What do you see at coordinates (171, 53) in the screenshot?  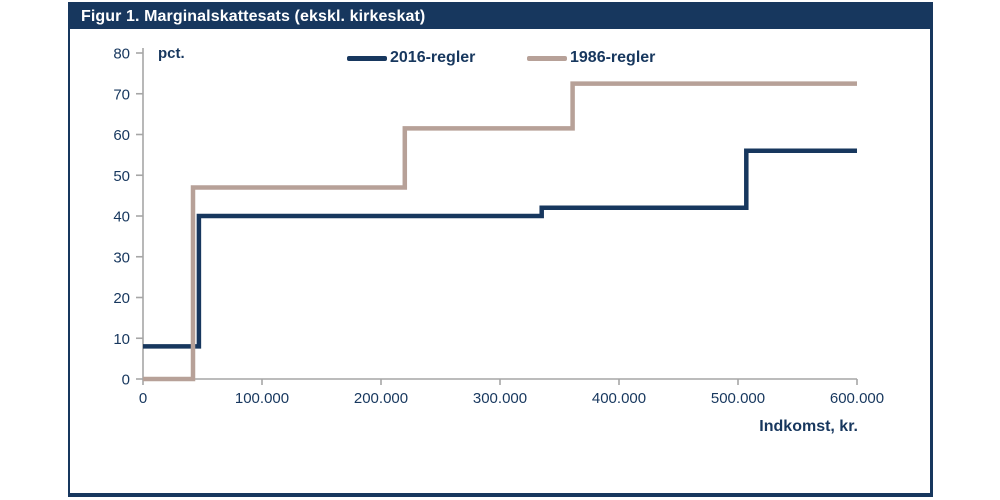 I see `y-axis-unit-label: pct.` at bounding box center [171, 53].